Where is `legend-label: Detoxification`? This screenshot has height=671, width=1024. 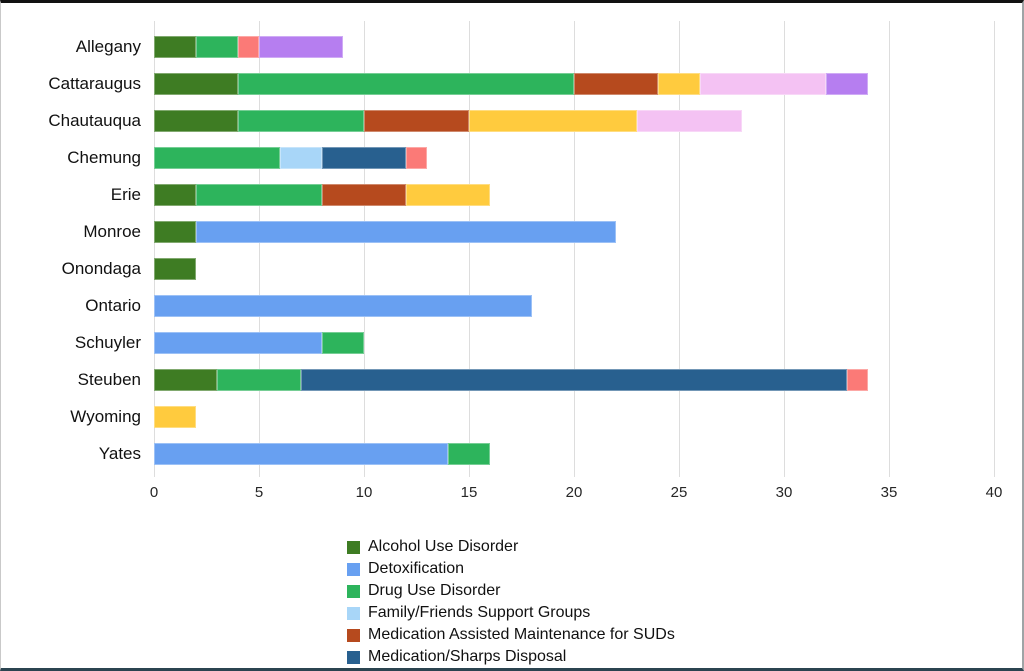 legend-label: Detoxification is located at coordinates (416, 568).